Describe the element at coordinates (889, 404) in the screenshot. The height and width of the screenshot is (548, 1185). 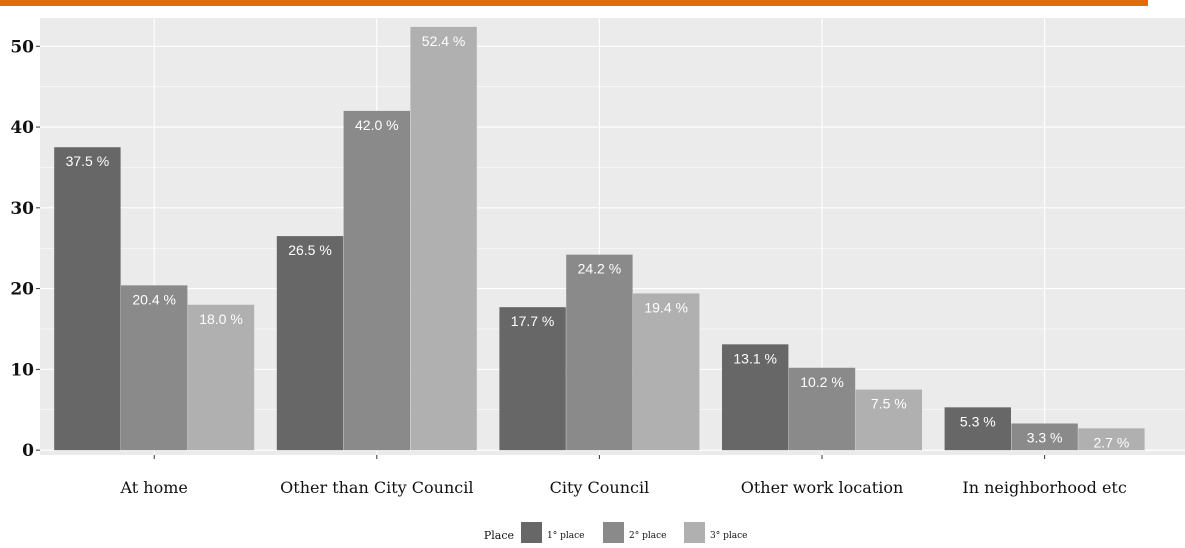
I see `data-label: 7.5 %` at that location.